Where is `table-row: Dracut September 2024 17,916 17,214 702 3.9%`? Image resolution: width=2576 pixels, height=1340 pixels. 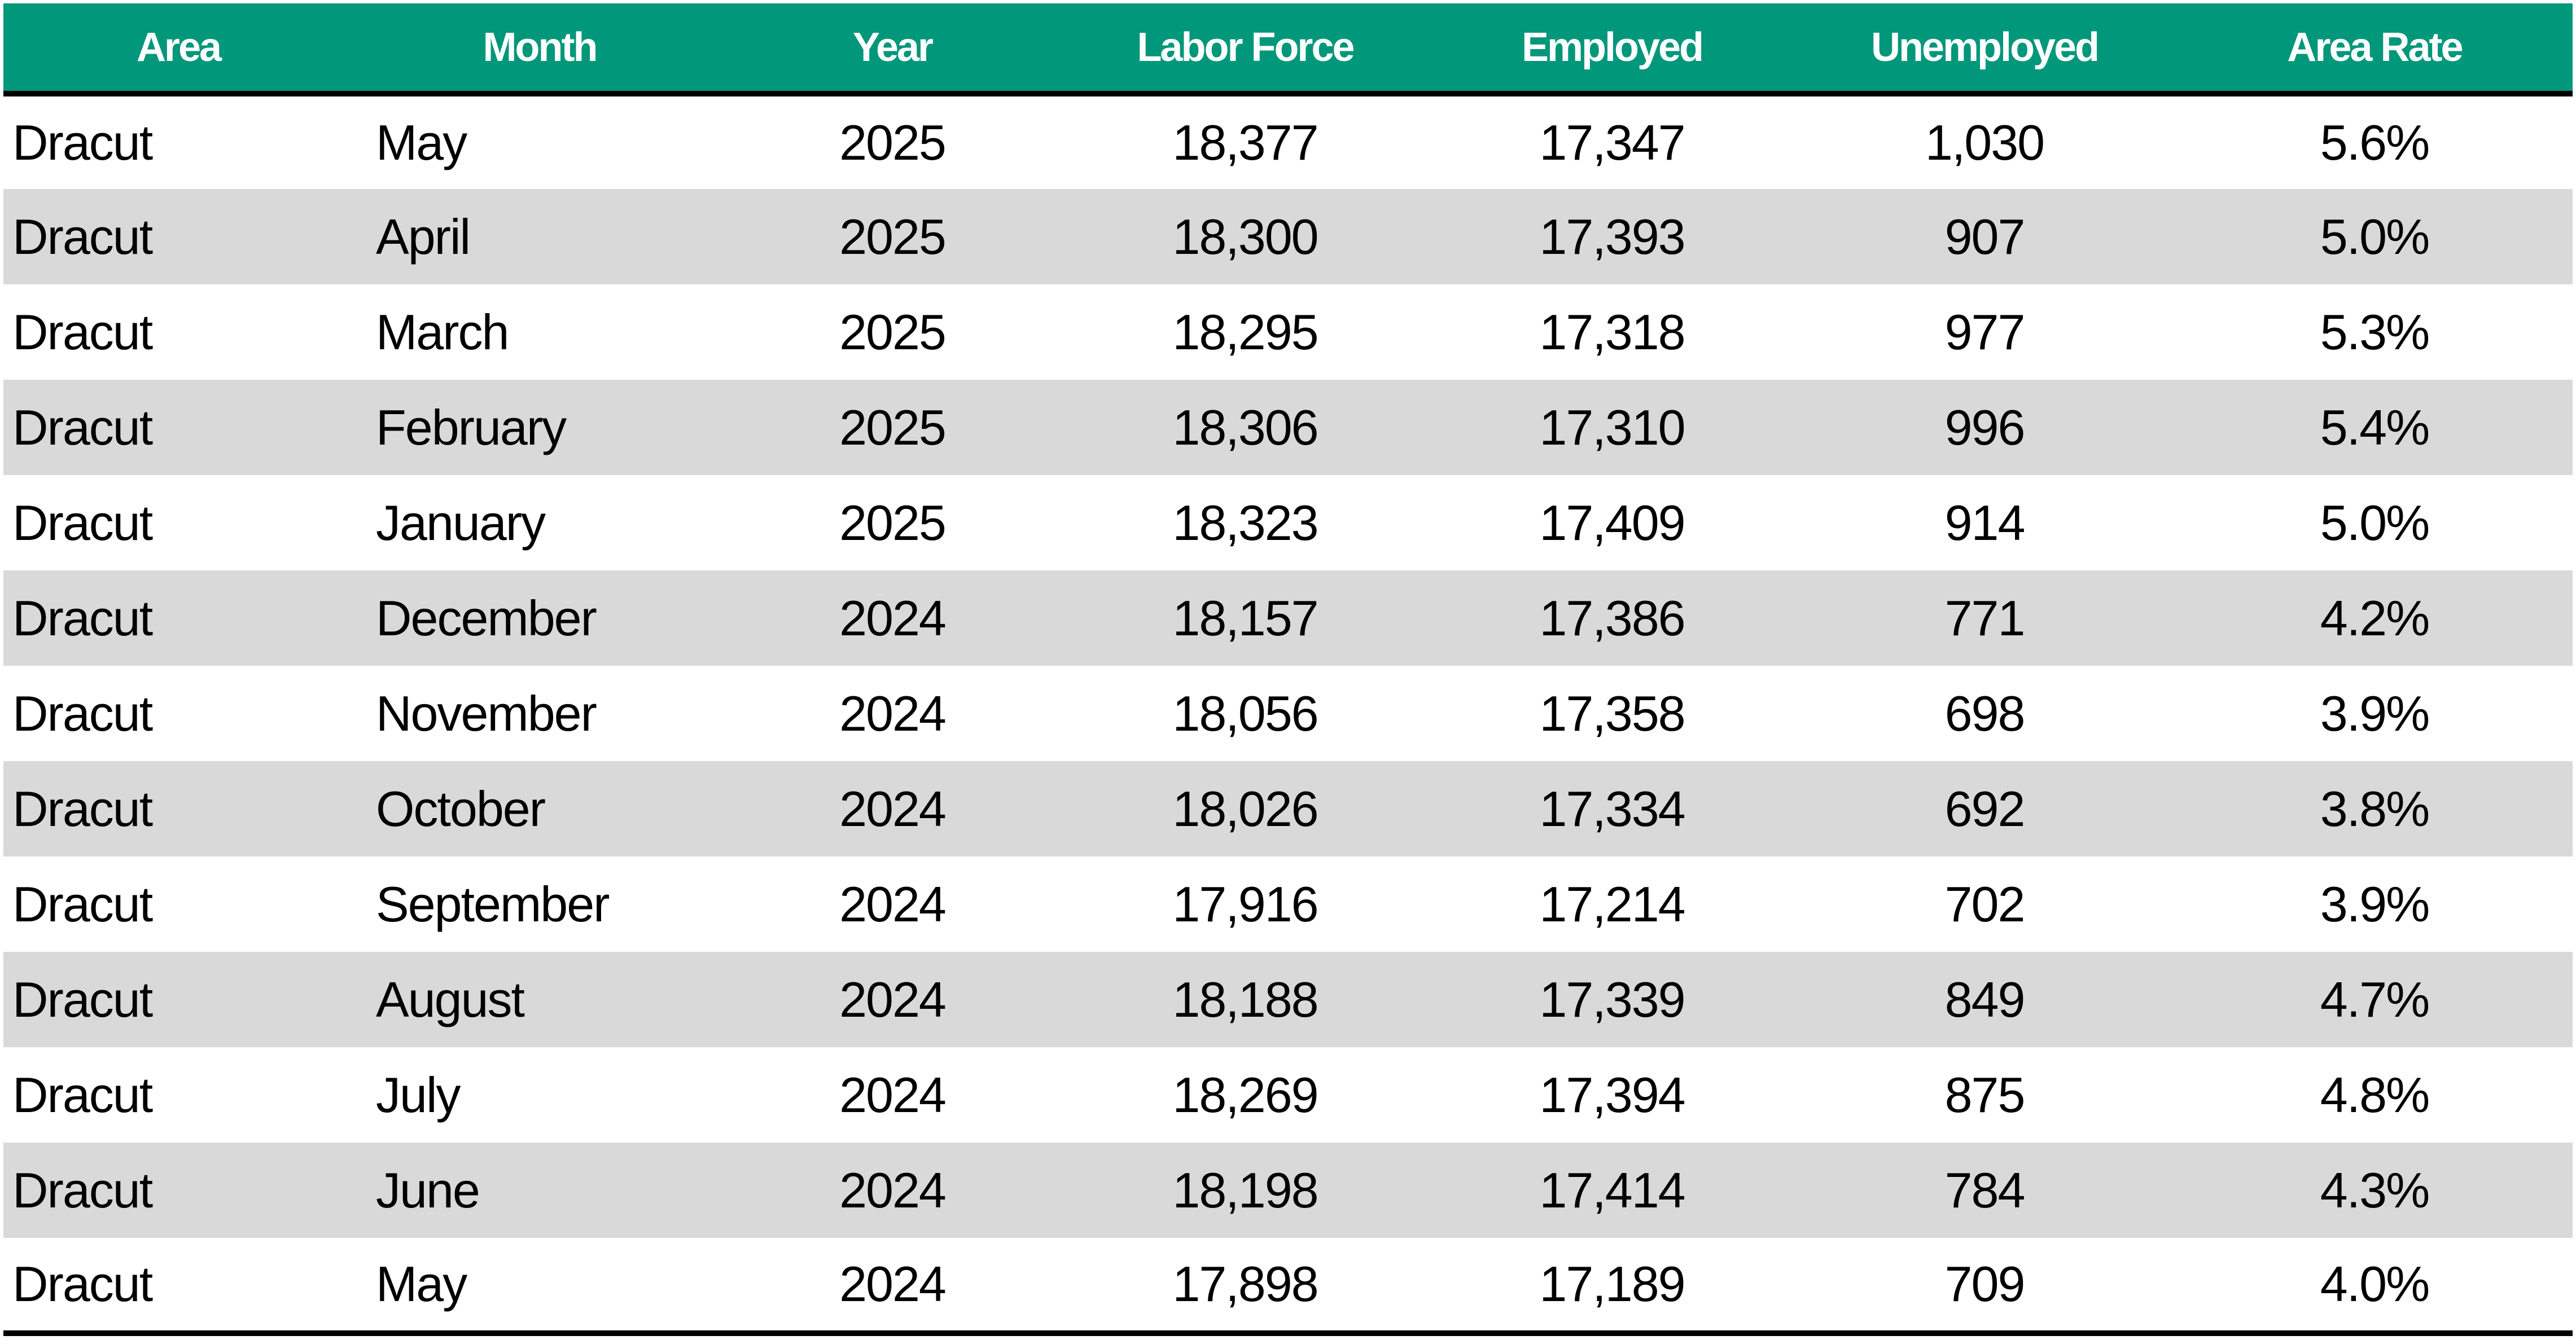
table-row: Dracut September 2024 17,916 17,214 702 3.9% is located at coordinates (1288, 904).